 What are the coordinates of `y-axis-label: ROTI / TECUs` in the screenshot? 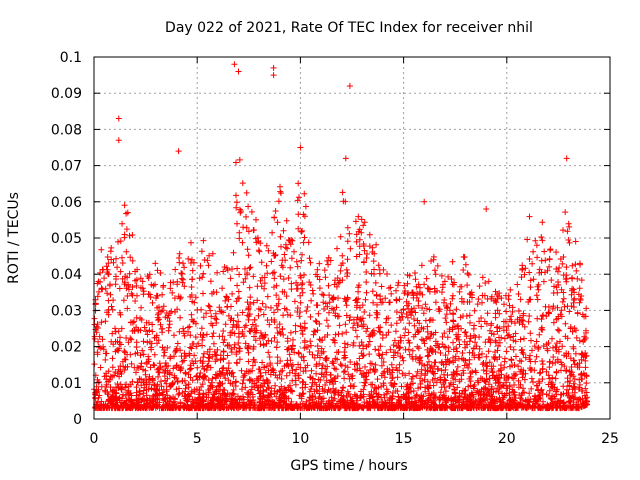 It's located at (14, 238).